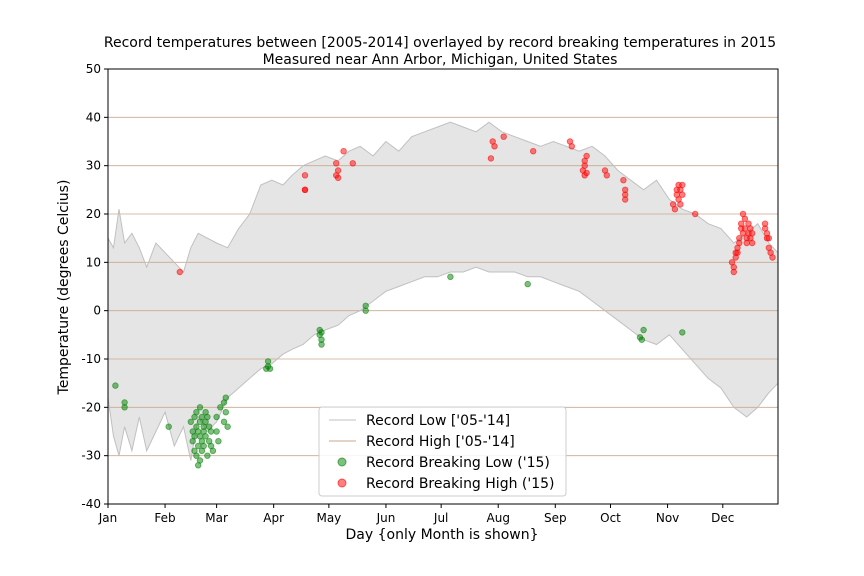 This screenshot has width=864, height=576. What do you see at coordinates (440, 442) in the screenshot?
I see `legend-label-record-high: Record High ['05-'14]` at bounding box center [440, 442].